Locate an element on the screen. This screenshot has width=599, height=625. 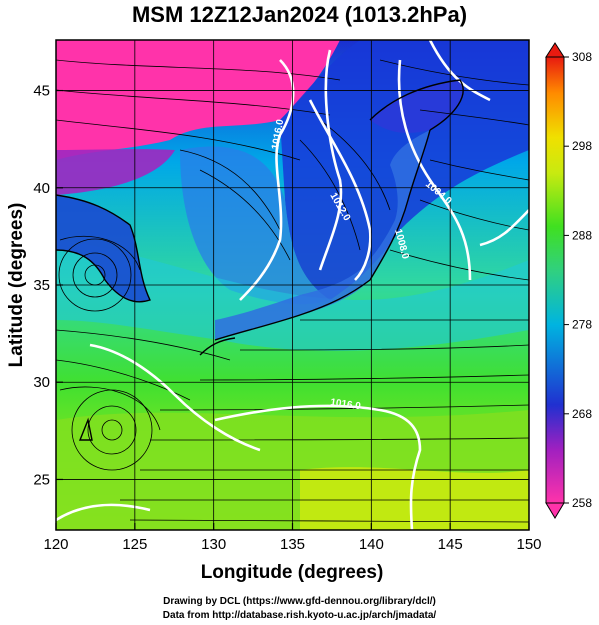
colorbar-tick-label: 288 is located at coordinates (582, 235).